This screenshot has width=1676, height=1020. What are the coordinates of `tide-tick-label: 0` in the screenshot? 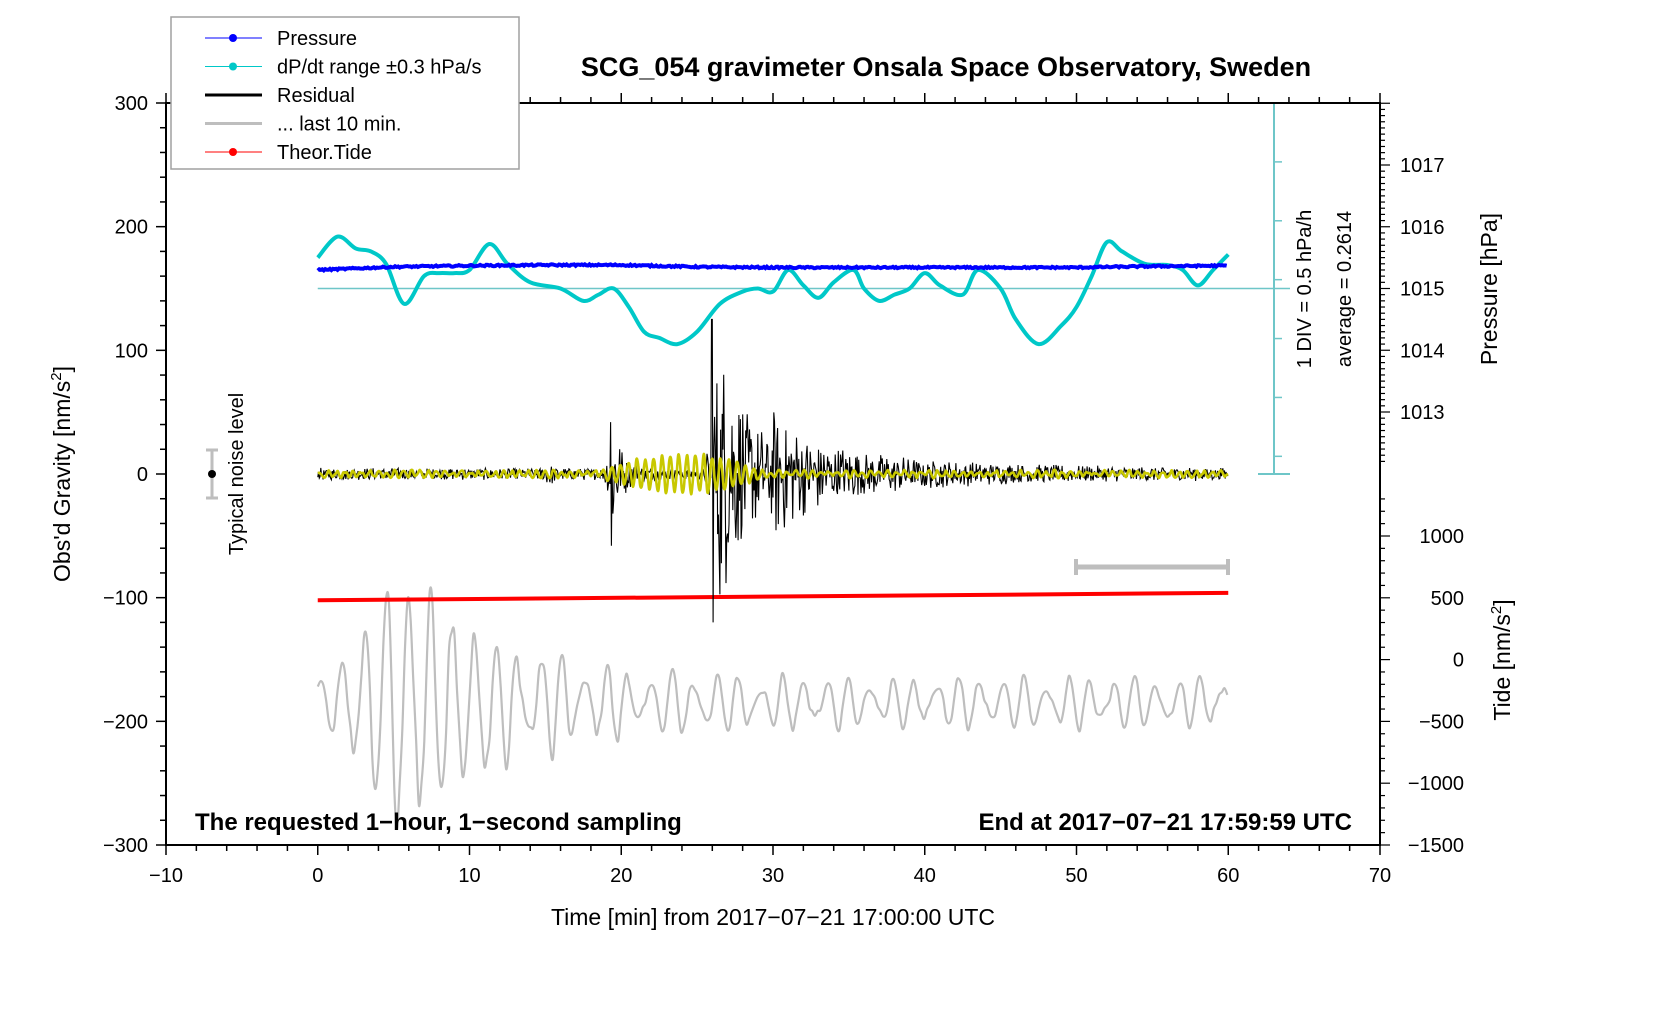 It's located at (1458, 661).